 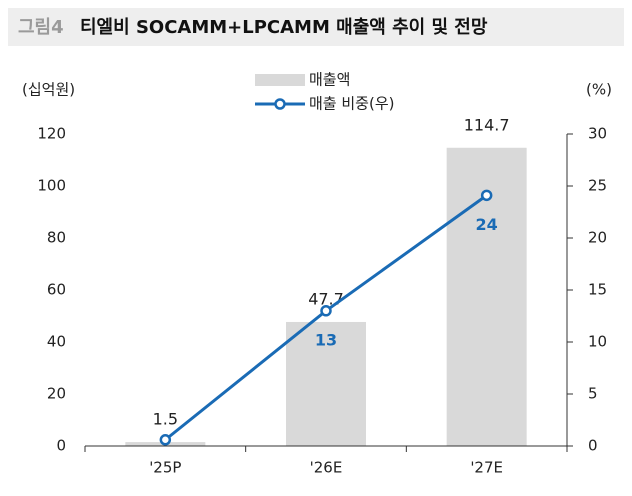 I want to click on bar-value-label: 1.5, so click(x=165, y=419).